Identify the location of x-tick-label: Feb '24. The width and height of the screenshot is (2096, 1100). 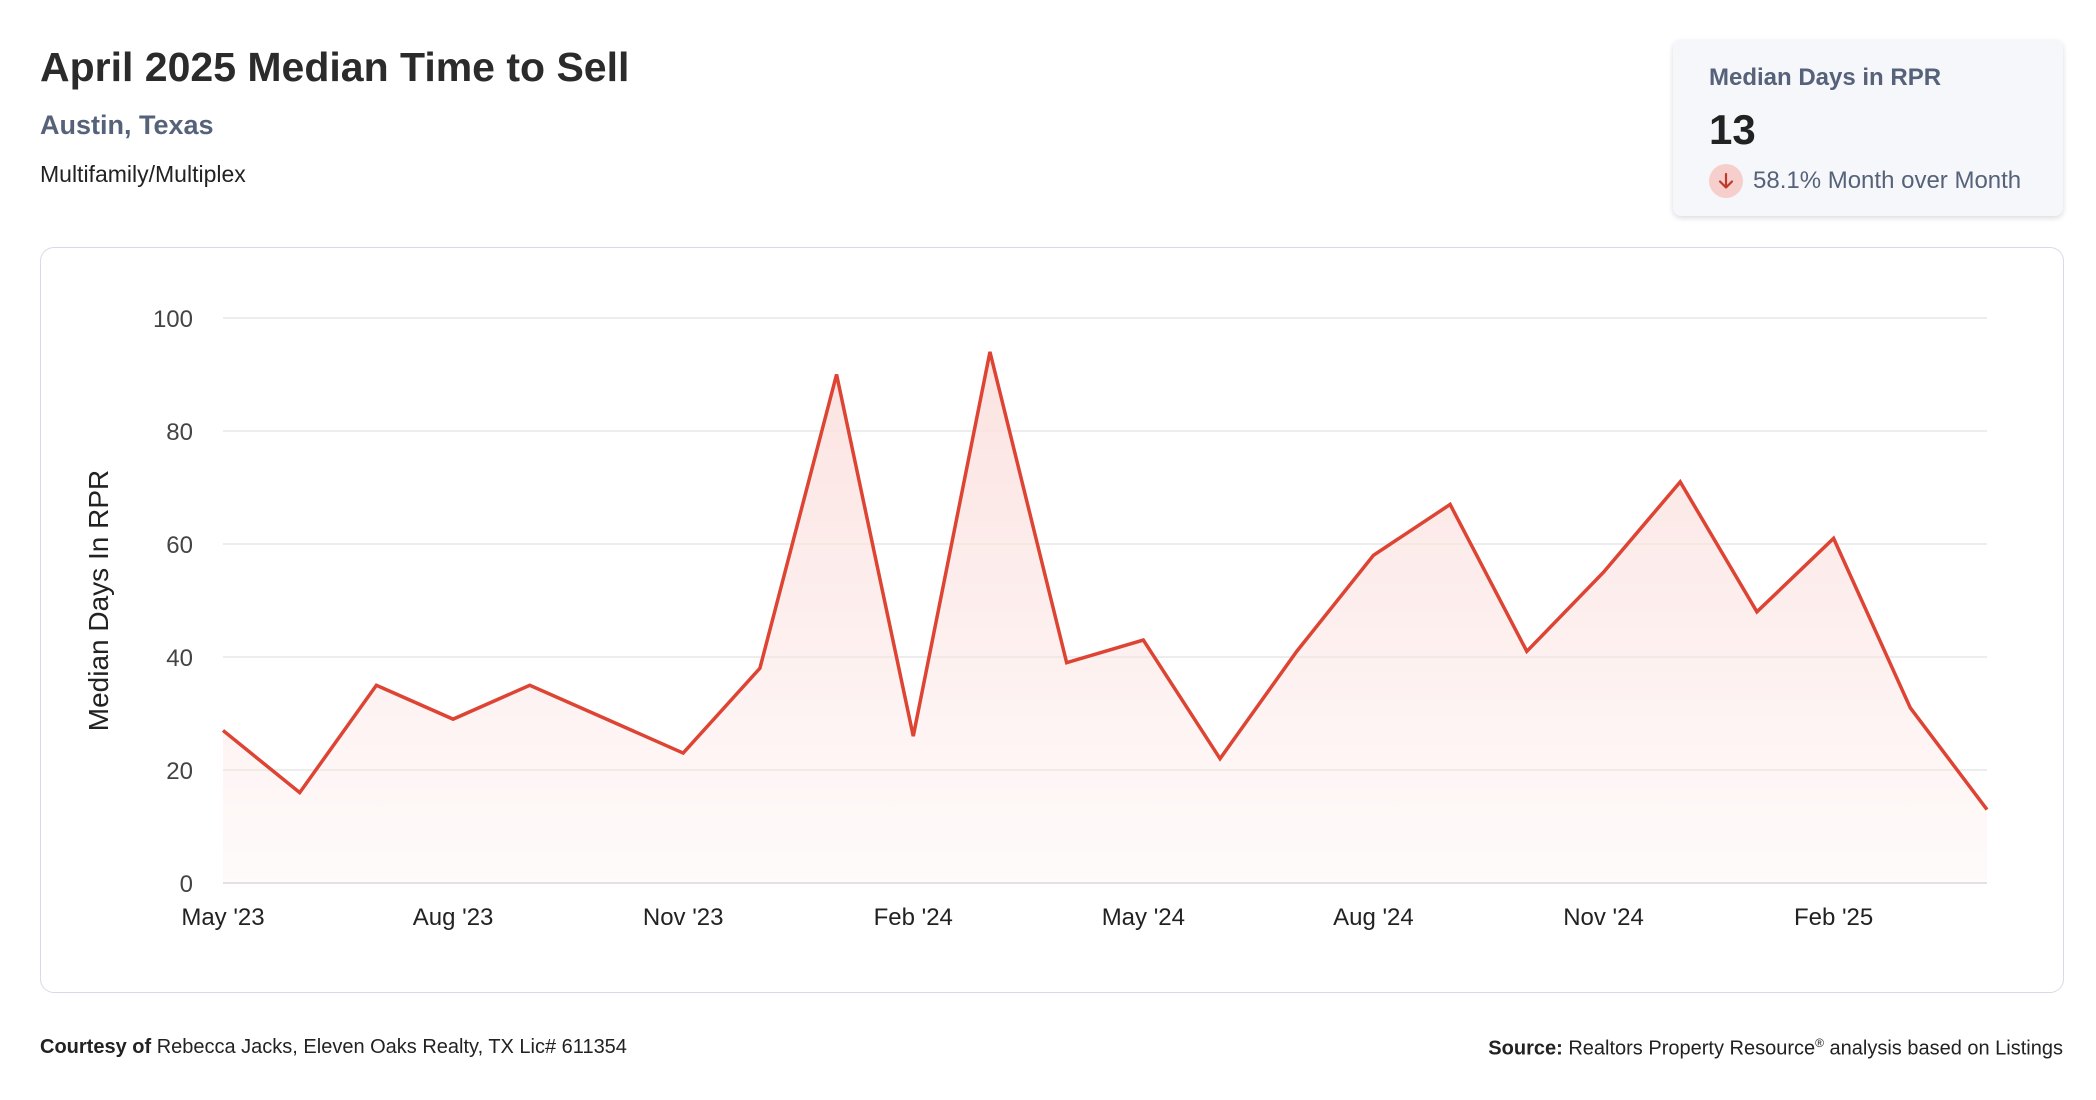
(913, 917).